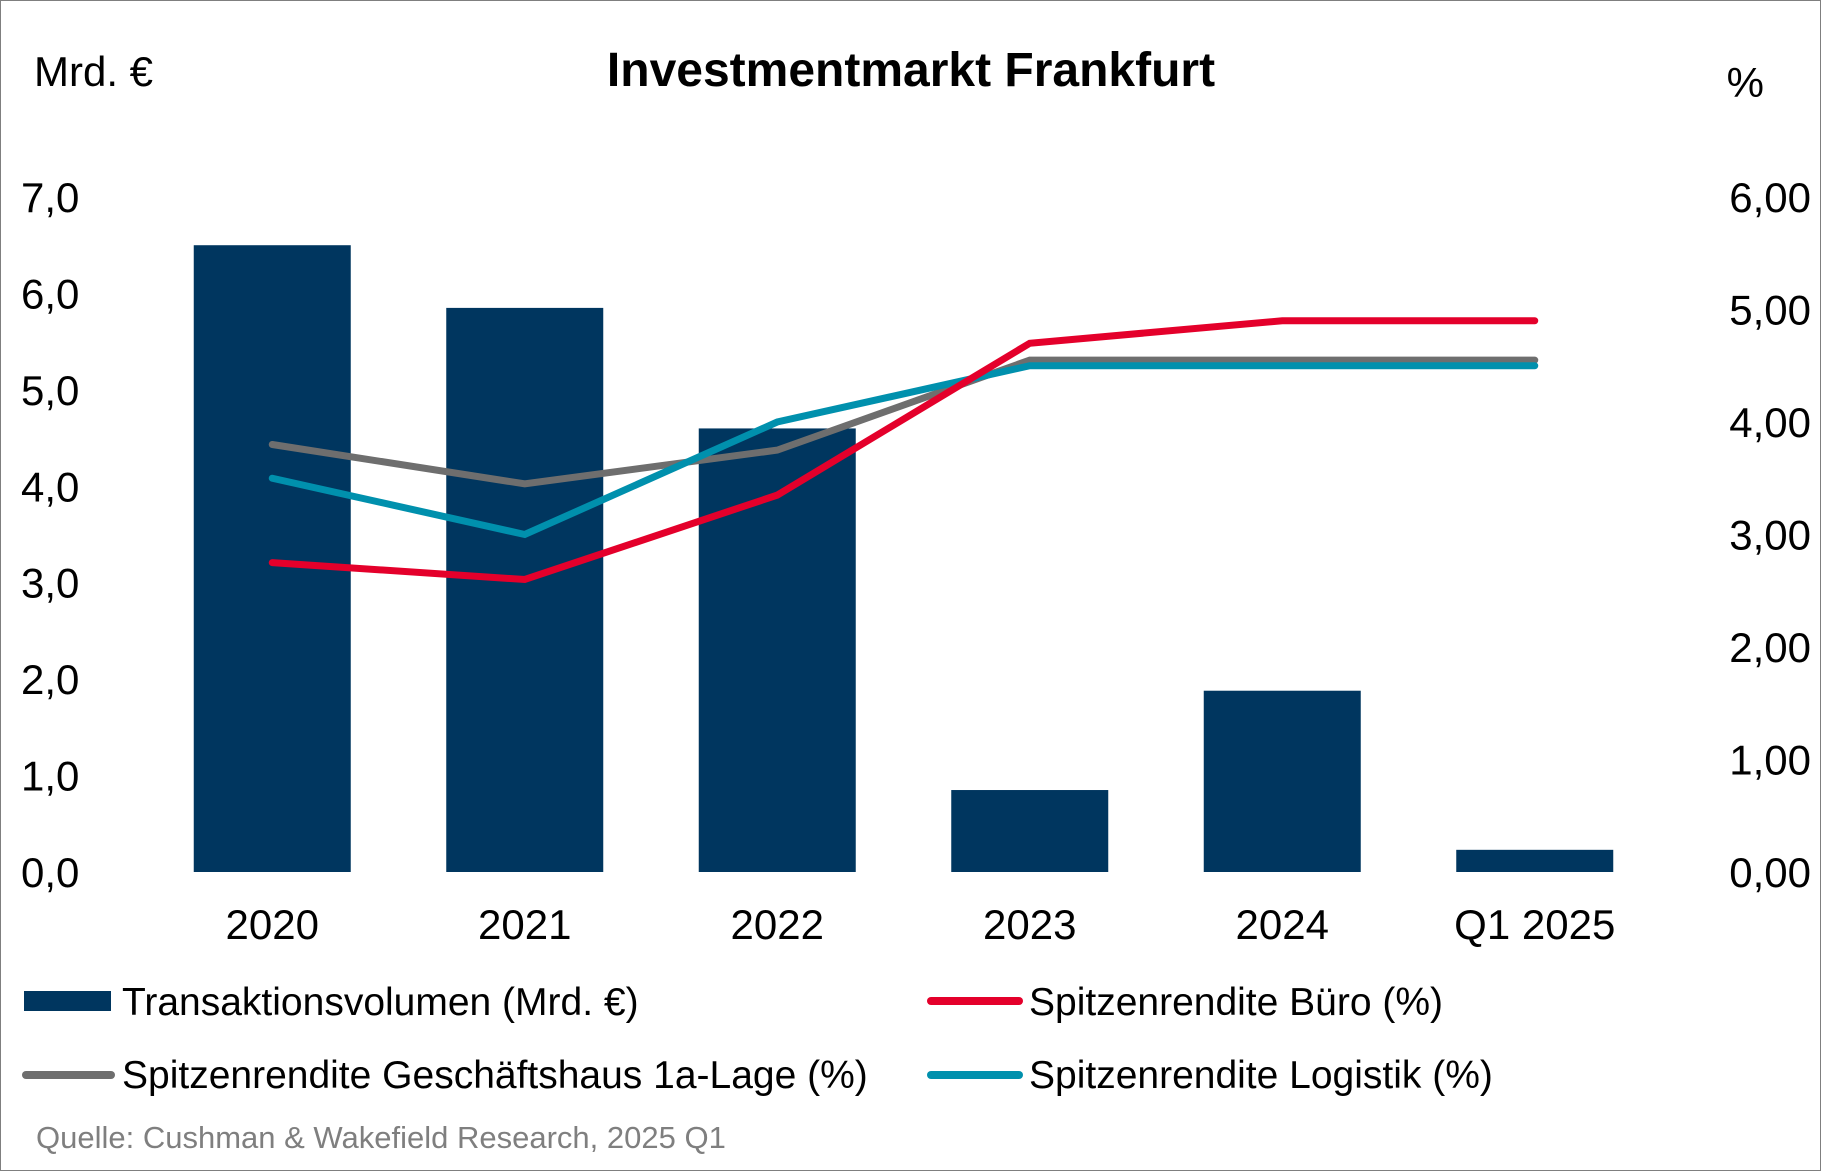 This screenshot has height=1171, width=1821. Describe the element at coordinates (903, 422) in the screenshot. I see `line-gray` at that location.